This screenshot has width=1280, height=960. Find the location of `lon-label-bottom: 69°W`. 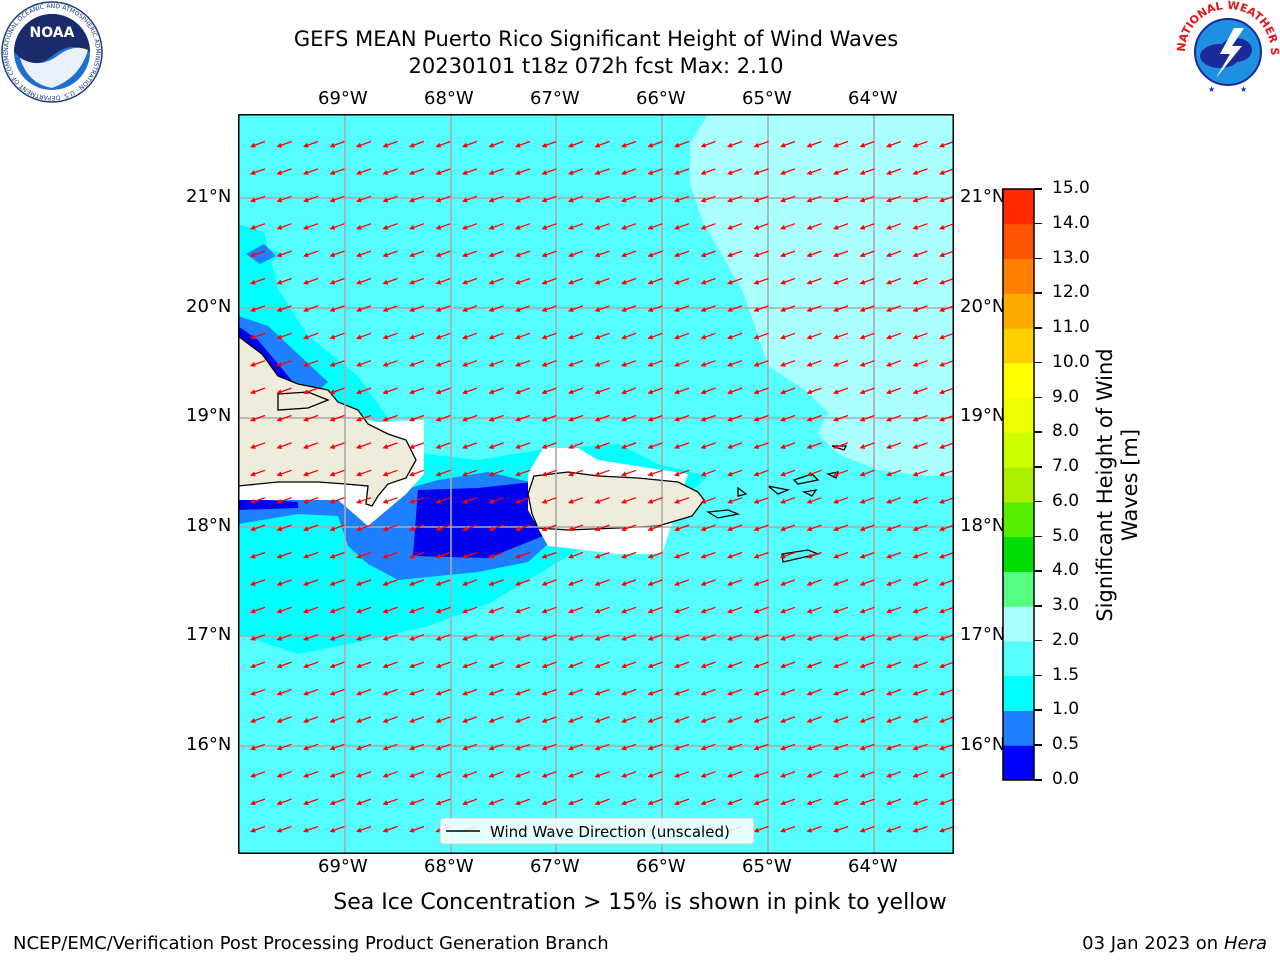

lon-label-bottom: 69°W is located at coordinates (343, 866).